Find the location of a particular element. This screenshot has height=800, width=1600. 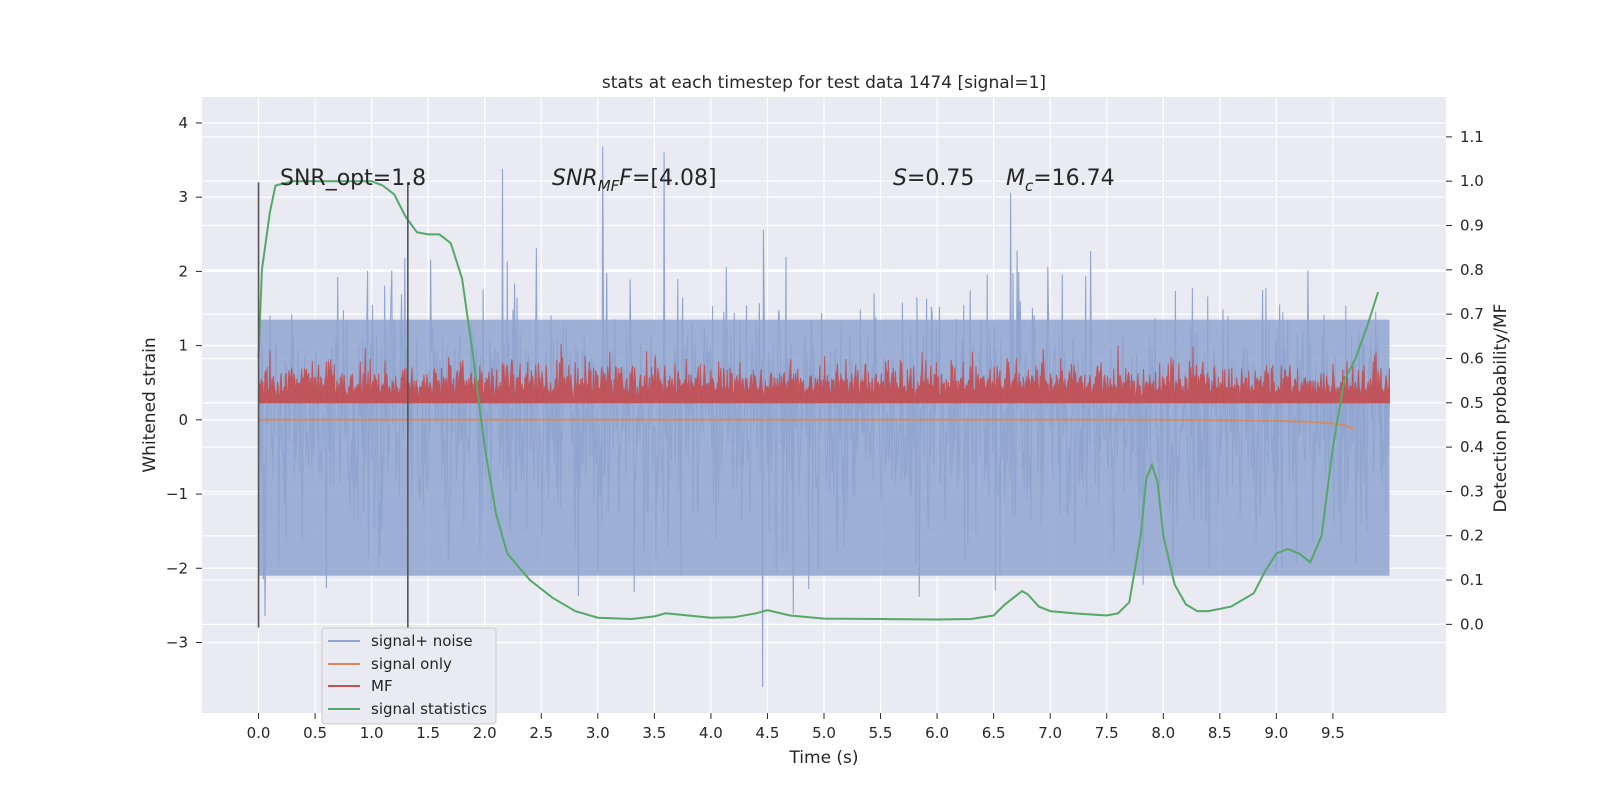

x-tick-label: 8.5 is located at coordinates (1220, 733).